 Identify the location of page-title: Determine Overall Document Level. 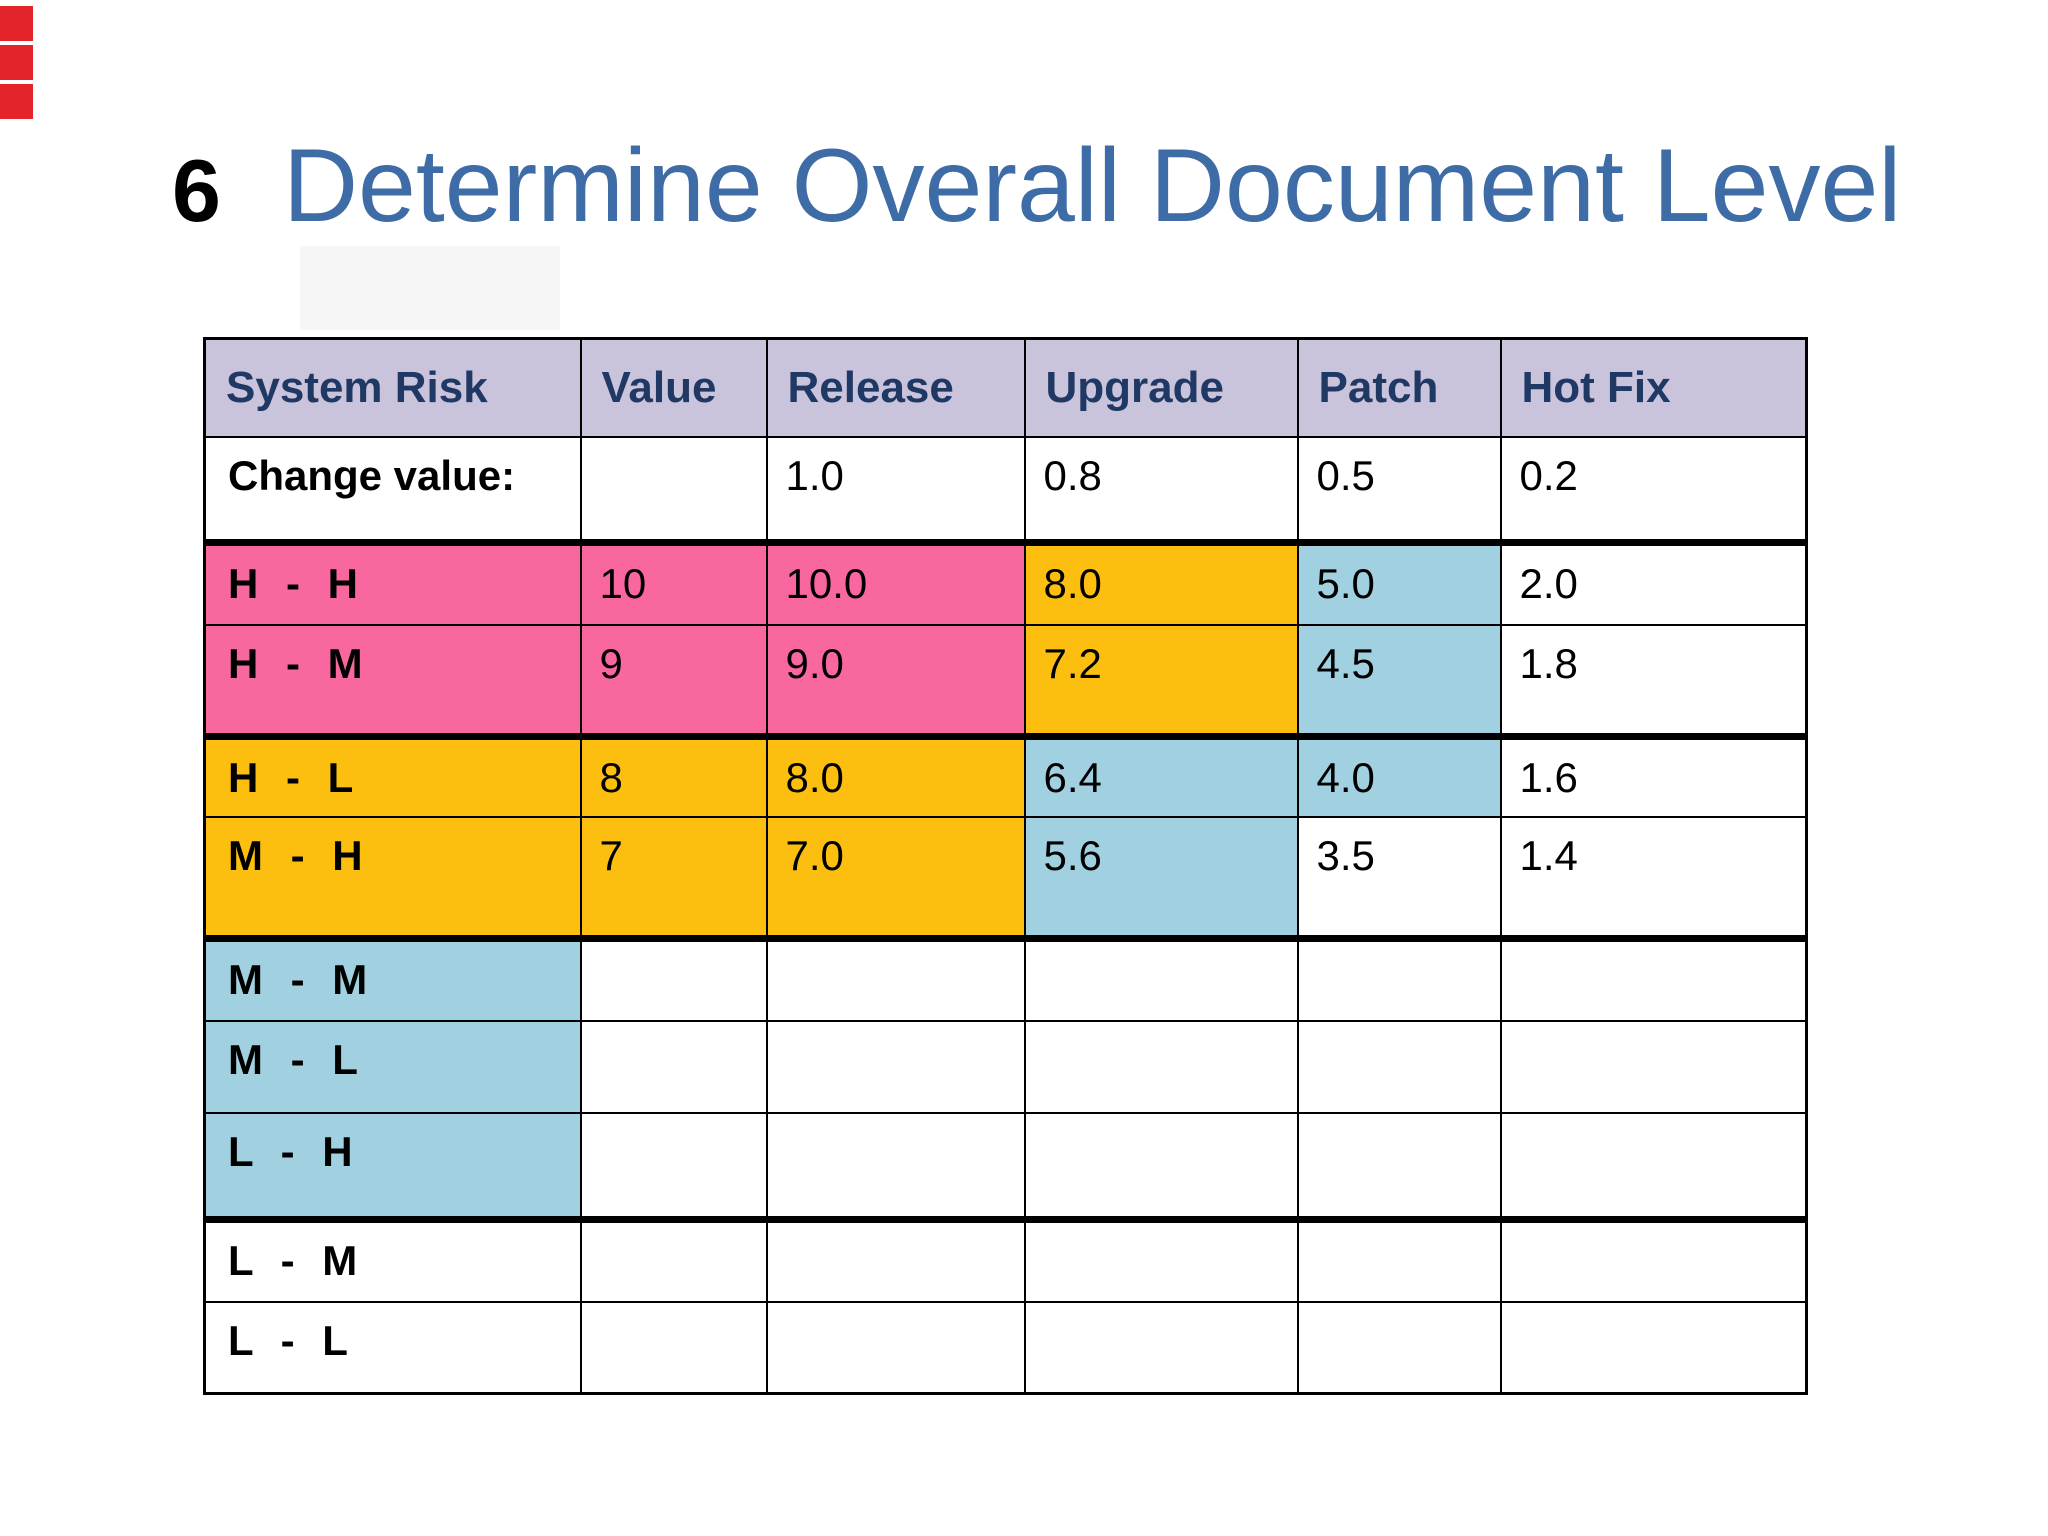
(1092, 186).